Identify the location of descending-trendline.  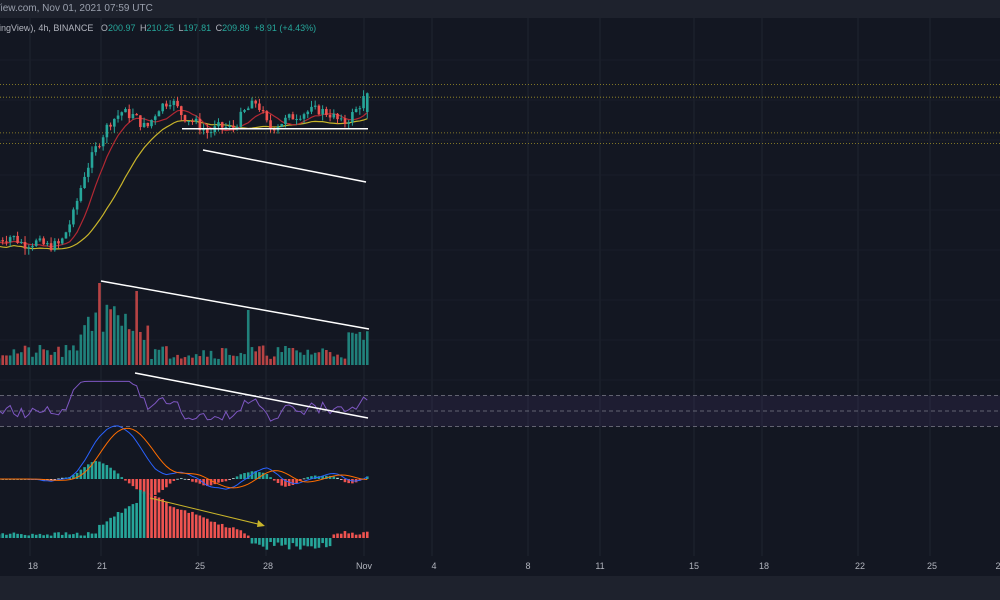
(284, 166).